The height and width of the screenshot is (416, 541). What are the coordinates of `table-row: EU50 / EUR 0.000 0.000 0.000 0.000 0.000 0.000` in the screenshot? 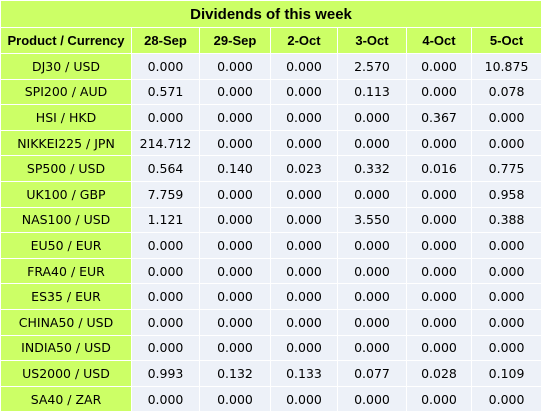 It's located at (270, 245).